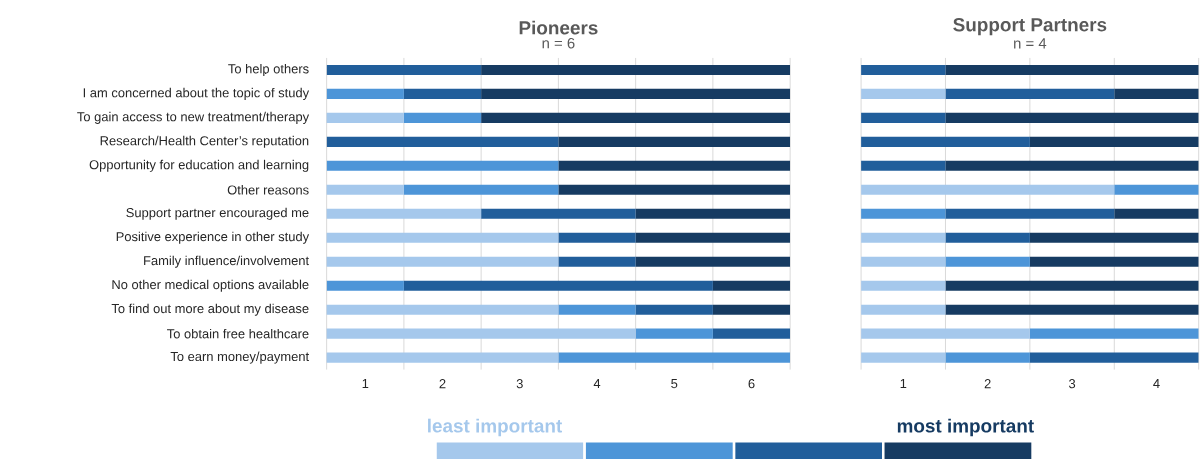 The height and width of the screenshot is (459, 1202). I want to click on y-tick-label: Family influence/involvement, so click(226, 261).